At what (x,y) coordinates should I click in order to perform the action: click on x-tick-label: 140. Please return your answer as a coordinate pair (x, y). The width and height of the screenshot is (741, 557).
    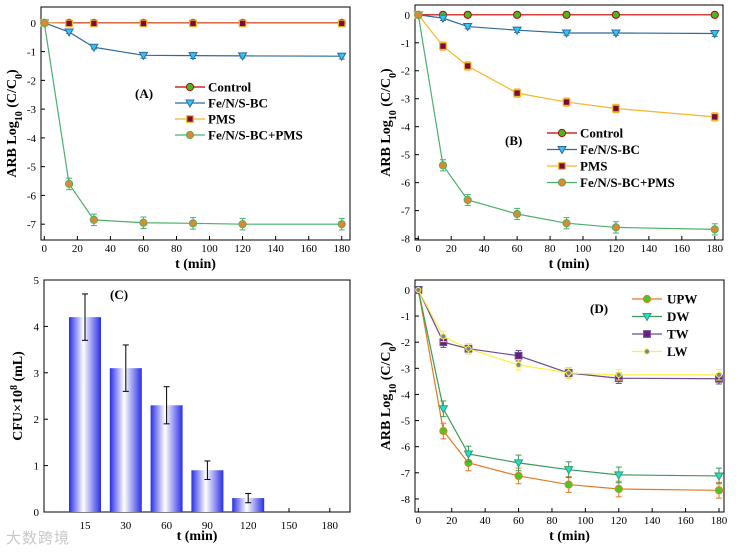
    Looking at the image, I should click on (275, 249).